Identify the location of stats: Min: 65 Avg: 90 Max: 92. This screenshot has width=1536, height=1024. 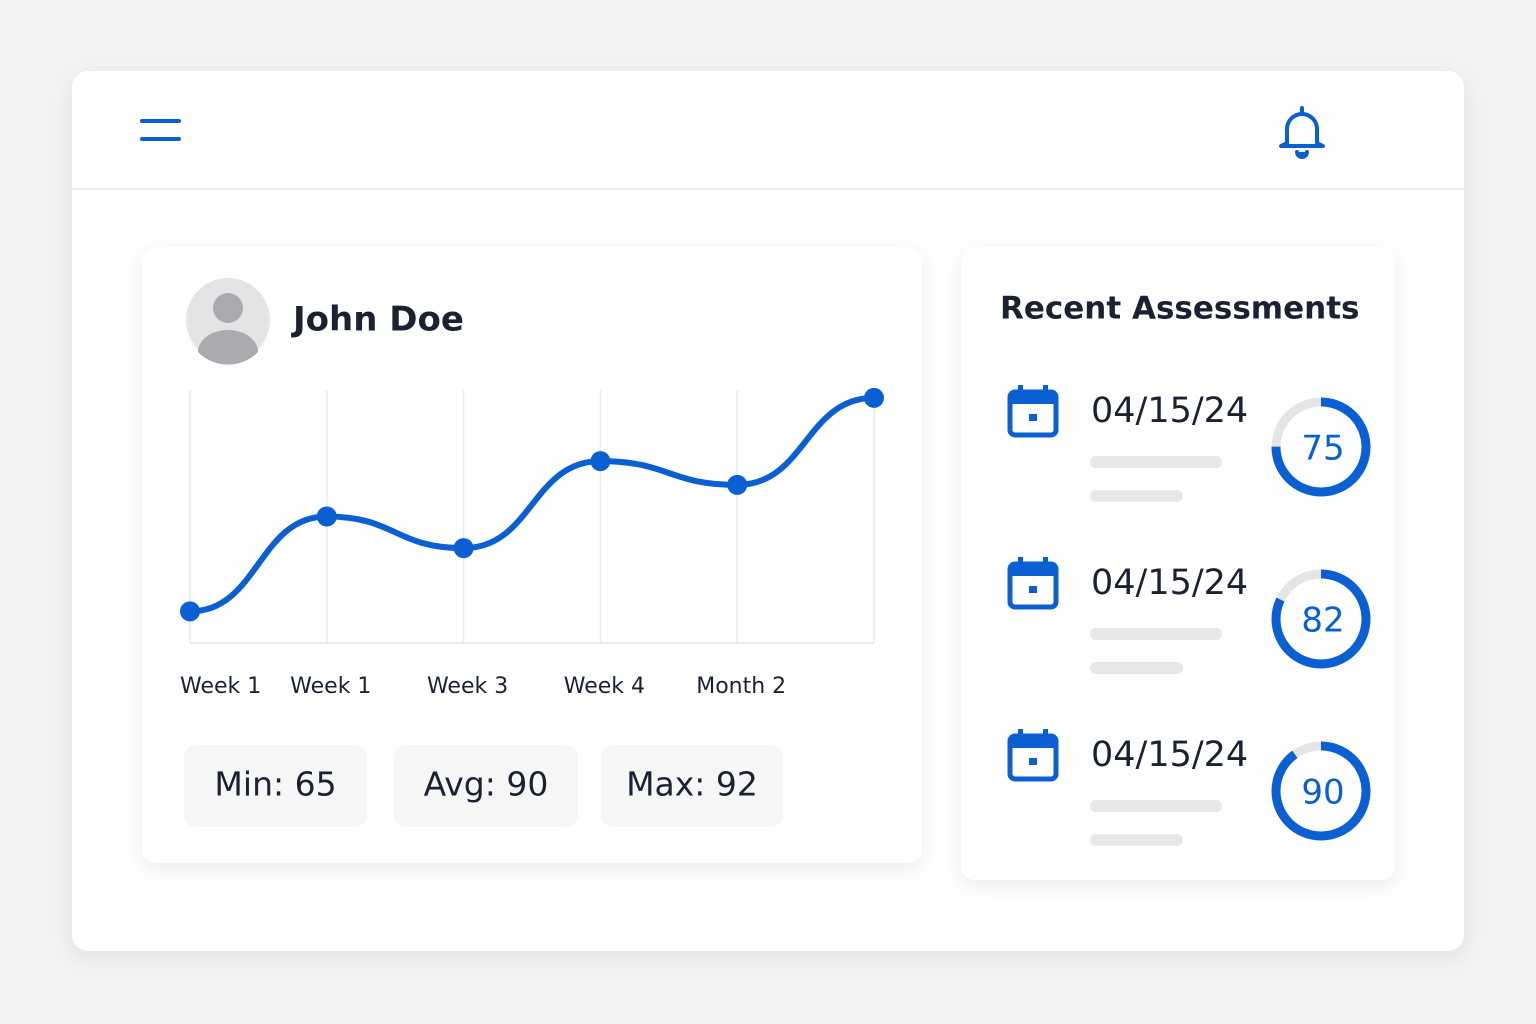
(483, 786).